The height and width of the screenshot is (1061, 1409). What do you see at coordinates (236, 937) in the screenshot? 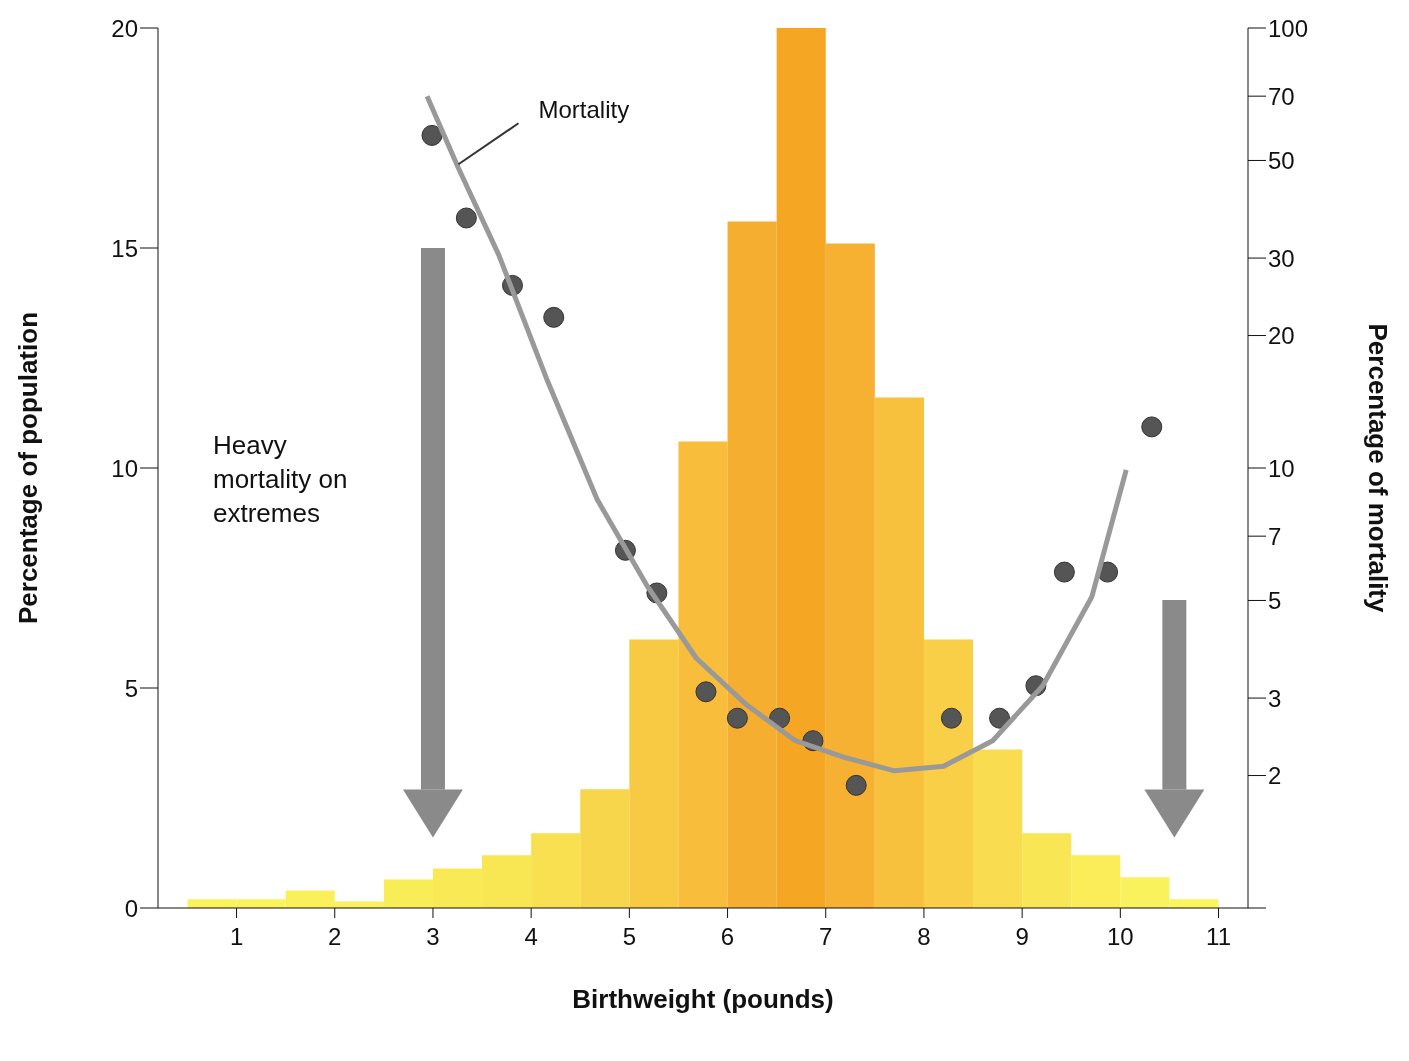
I see `x-tick-label: 1` at bounding box center [236, 937].